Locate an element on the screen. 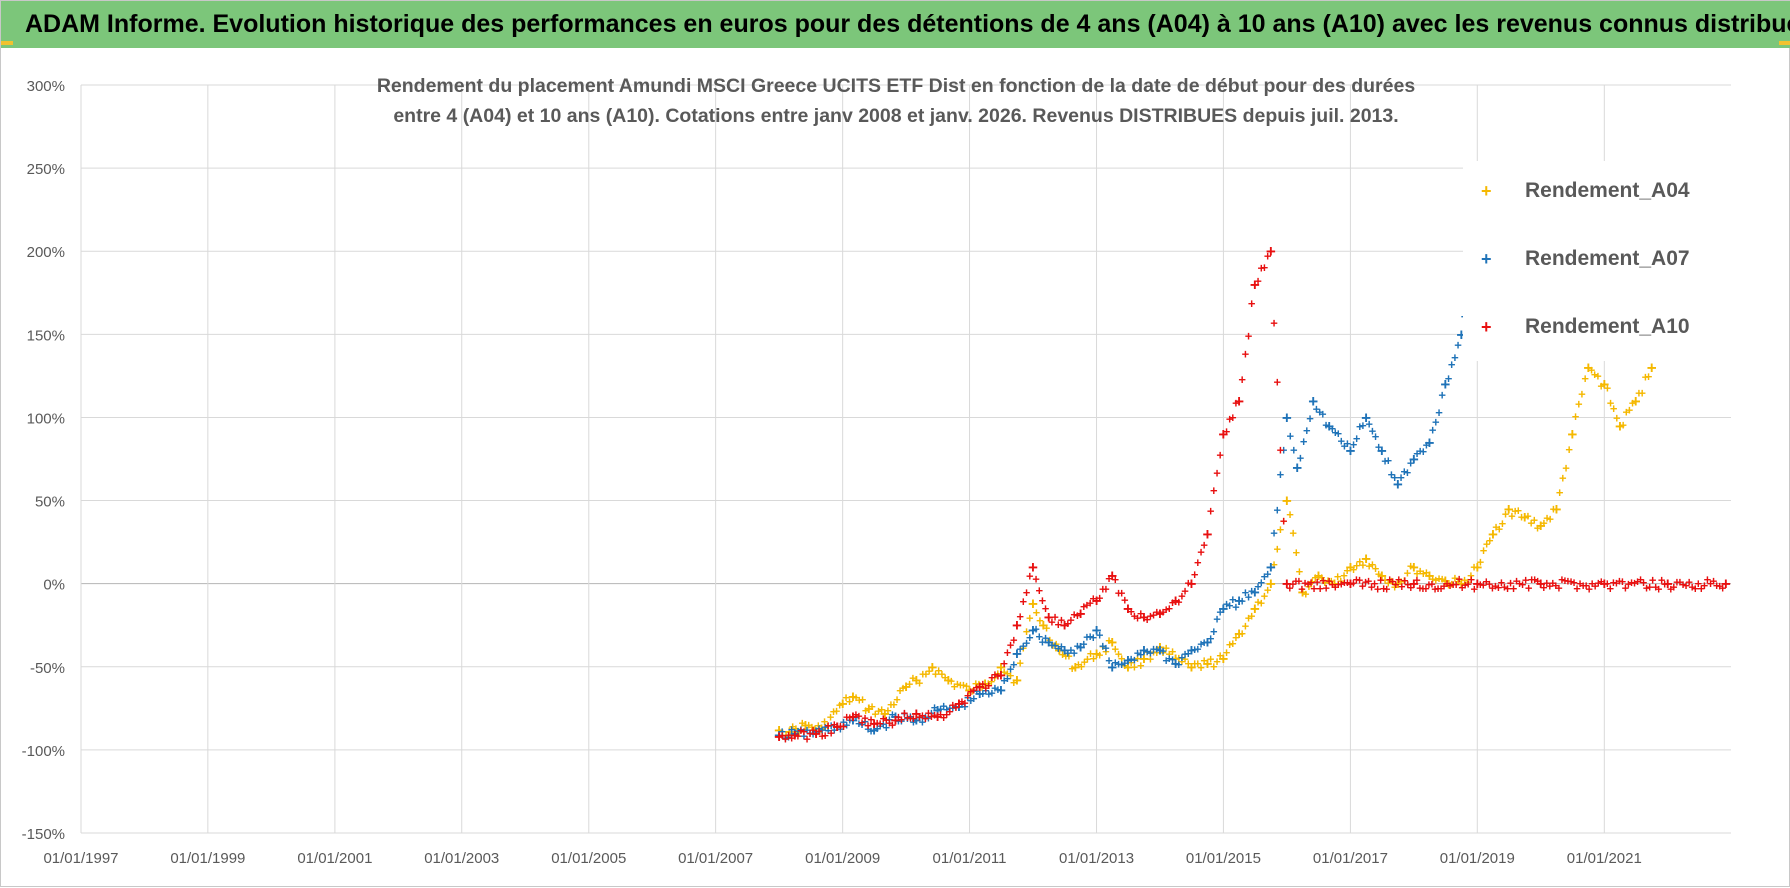 Image resolution: width=1790 pixels, height=888 pixels. corner-mark-left is located at coordinates (7, 43).